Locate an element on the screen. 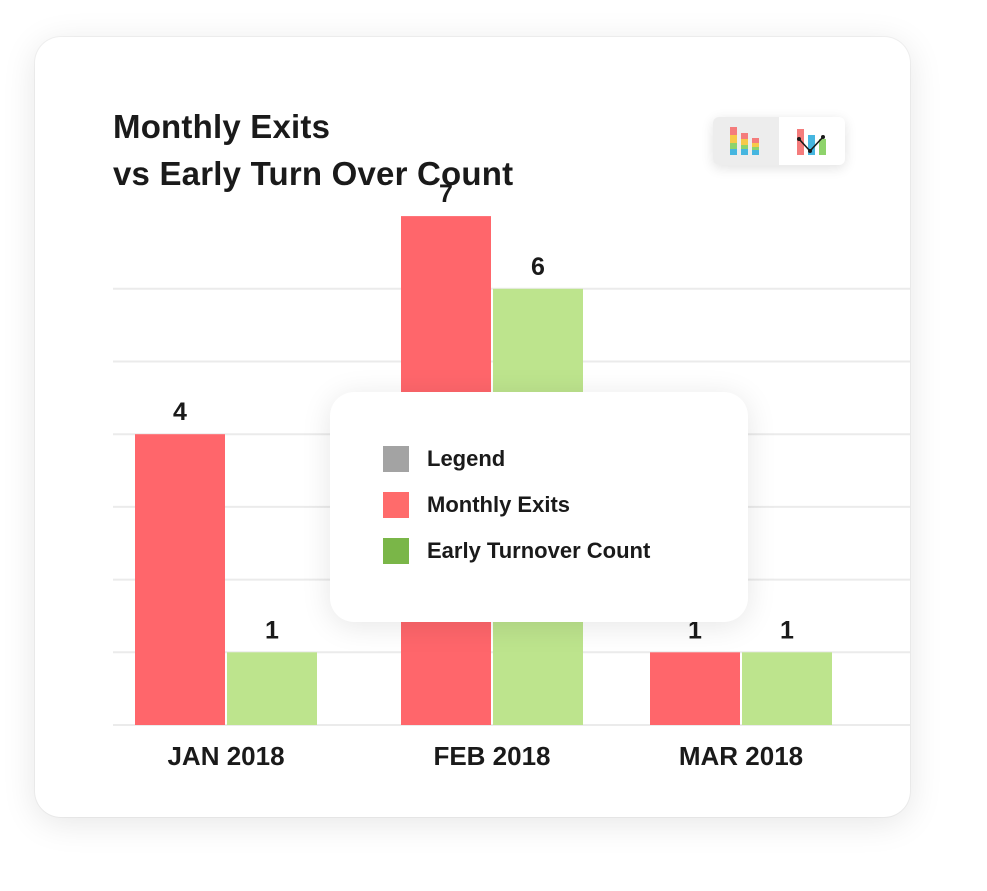 This screenshot has width=987, height=891. legend-label: Legend is located at coordinates (466, 458).